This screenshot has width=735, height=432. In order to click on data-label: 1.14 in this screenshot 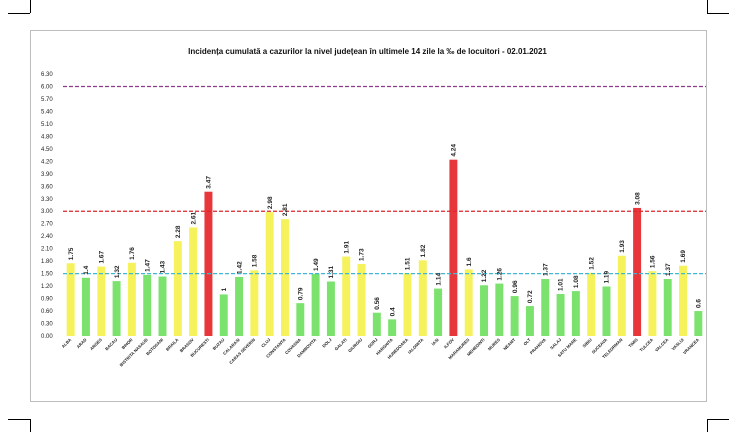, I will do `click(438, 279)`.